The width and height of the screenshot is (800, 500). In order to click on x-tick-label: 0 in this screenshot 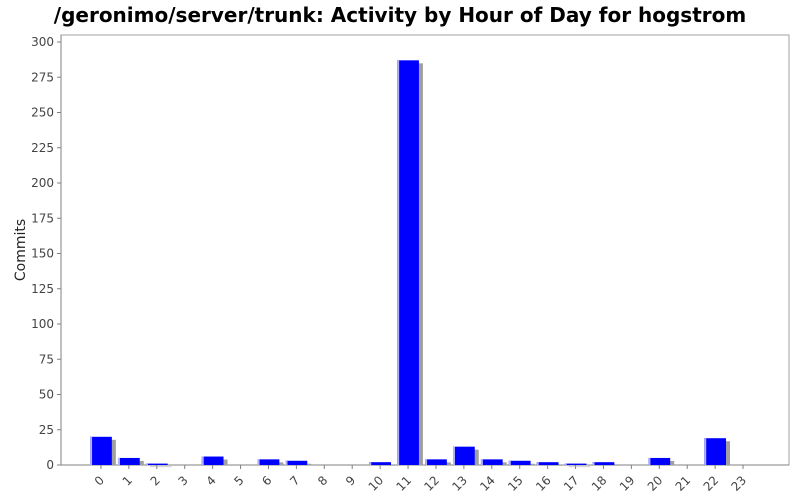, I will do `click(99, 480)`.